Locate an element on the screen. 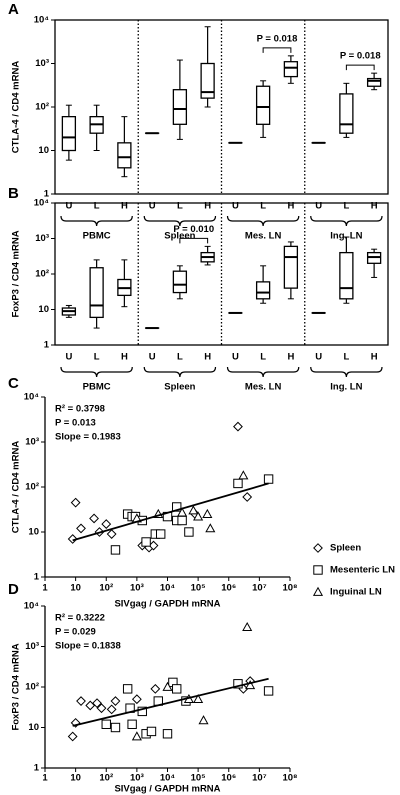 The height and width of the screenshot is (795, 400). x-tick-label: 1 is located at coordinates (45, 588).